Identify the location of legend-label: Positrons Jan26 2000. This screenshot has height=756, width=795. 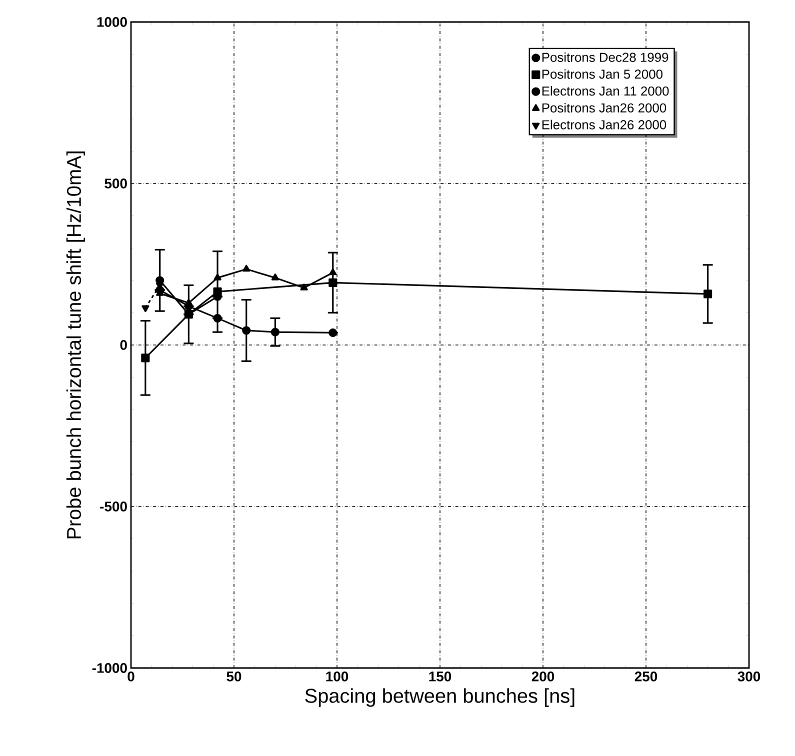
(604, 107).